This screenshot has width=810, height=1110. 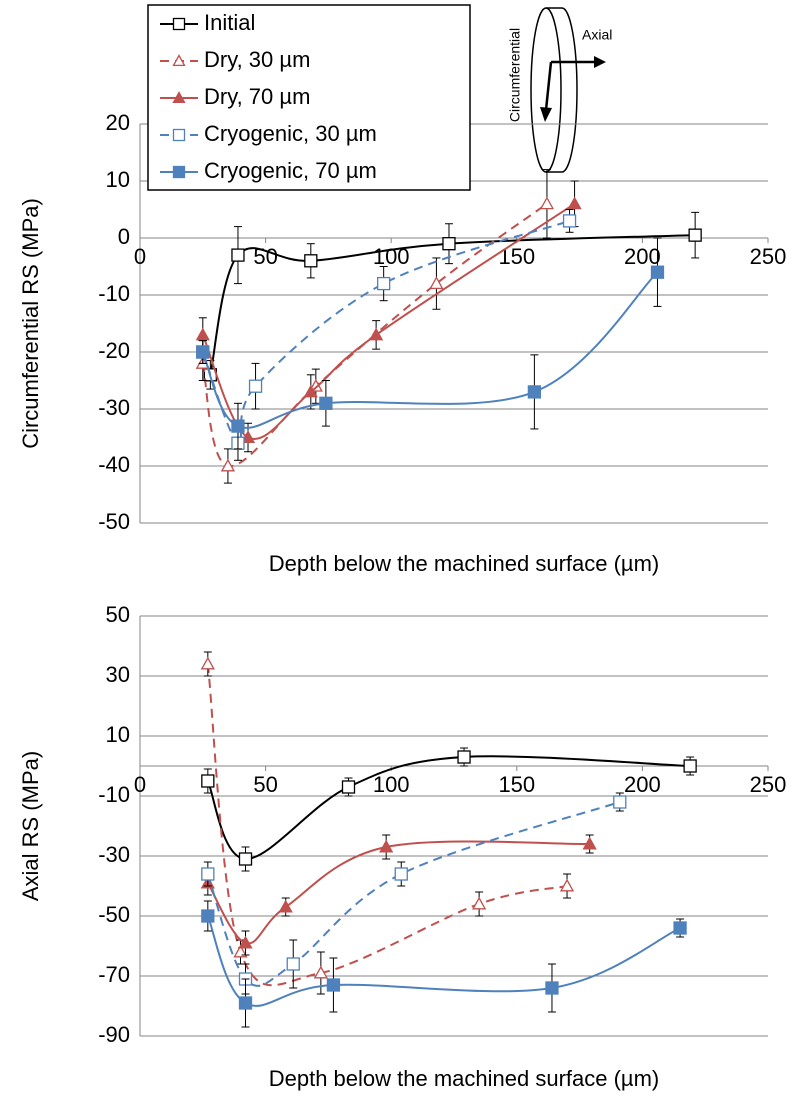 I want to click on y-tick-label: 20, so click(x=118, y=122).